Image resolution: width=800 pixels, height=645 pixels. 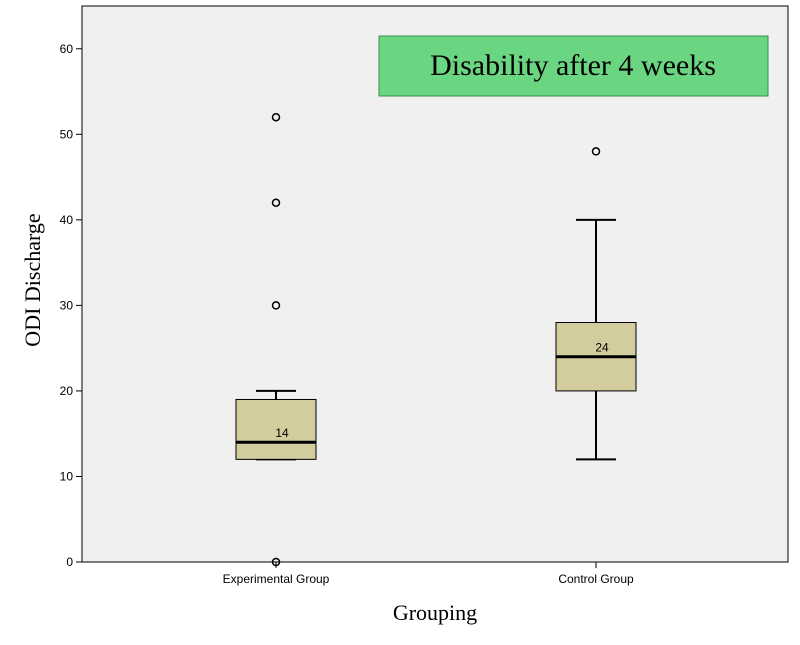 I want to click on median-label-1: 24, so click(x=602, y=348).